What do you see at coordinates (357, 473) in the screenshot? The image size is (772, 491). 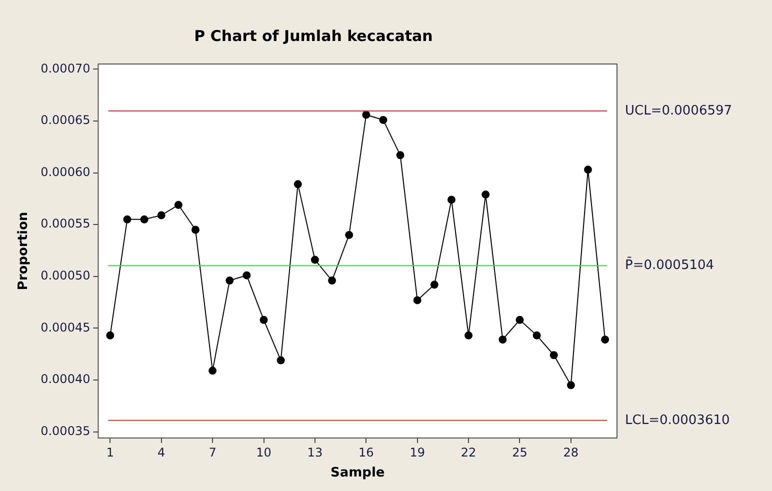 I see `x-axis-title: Sample` at bounding box center [357, 473].